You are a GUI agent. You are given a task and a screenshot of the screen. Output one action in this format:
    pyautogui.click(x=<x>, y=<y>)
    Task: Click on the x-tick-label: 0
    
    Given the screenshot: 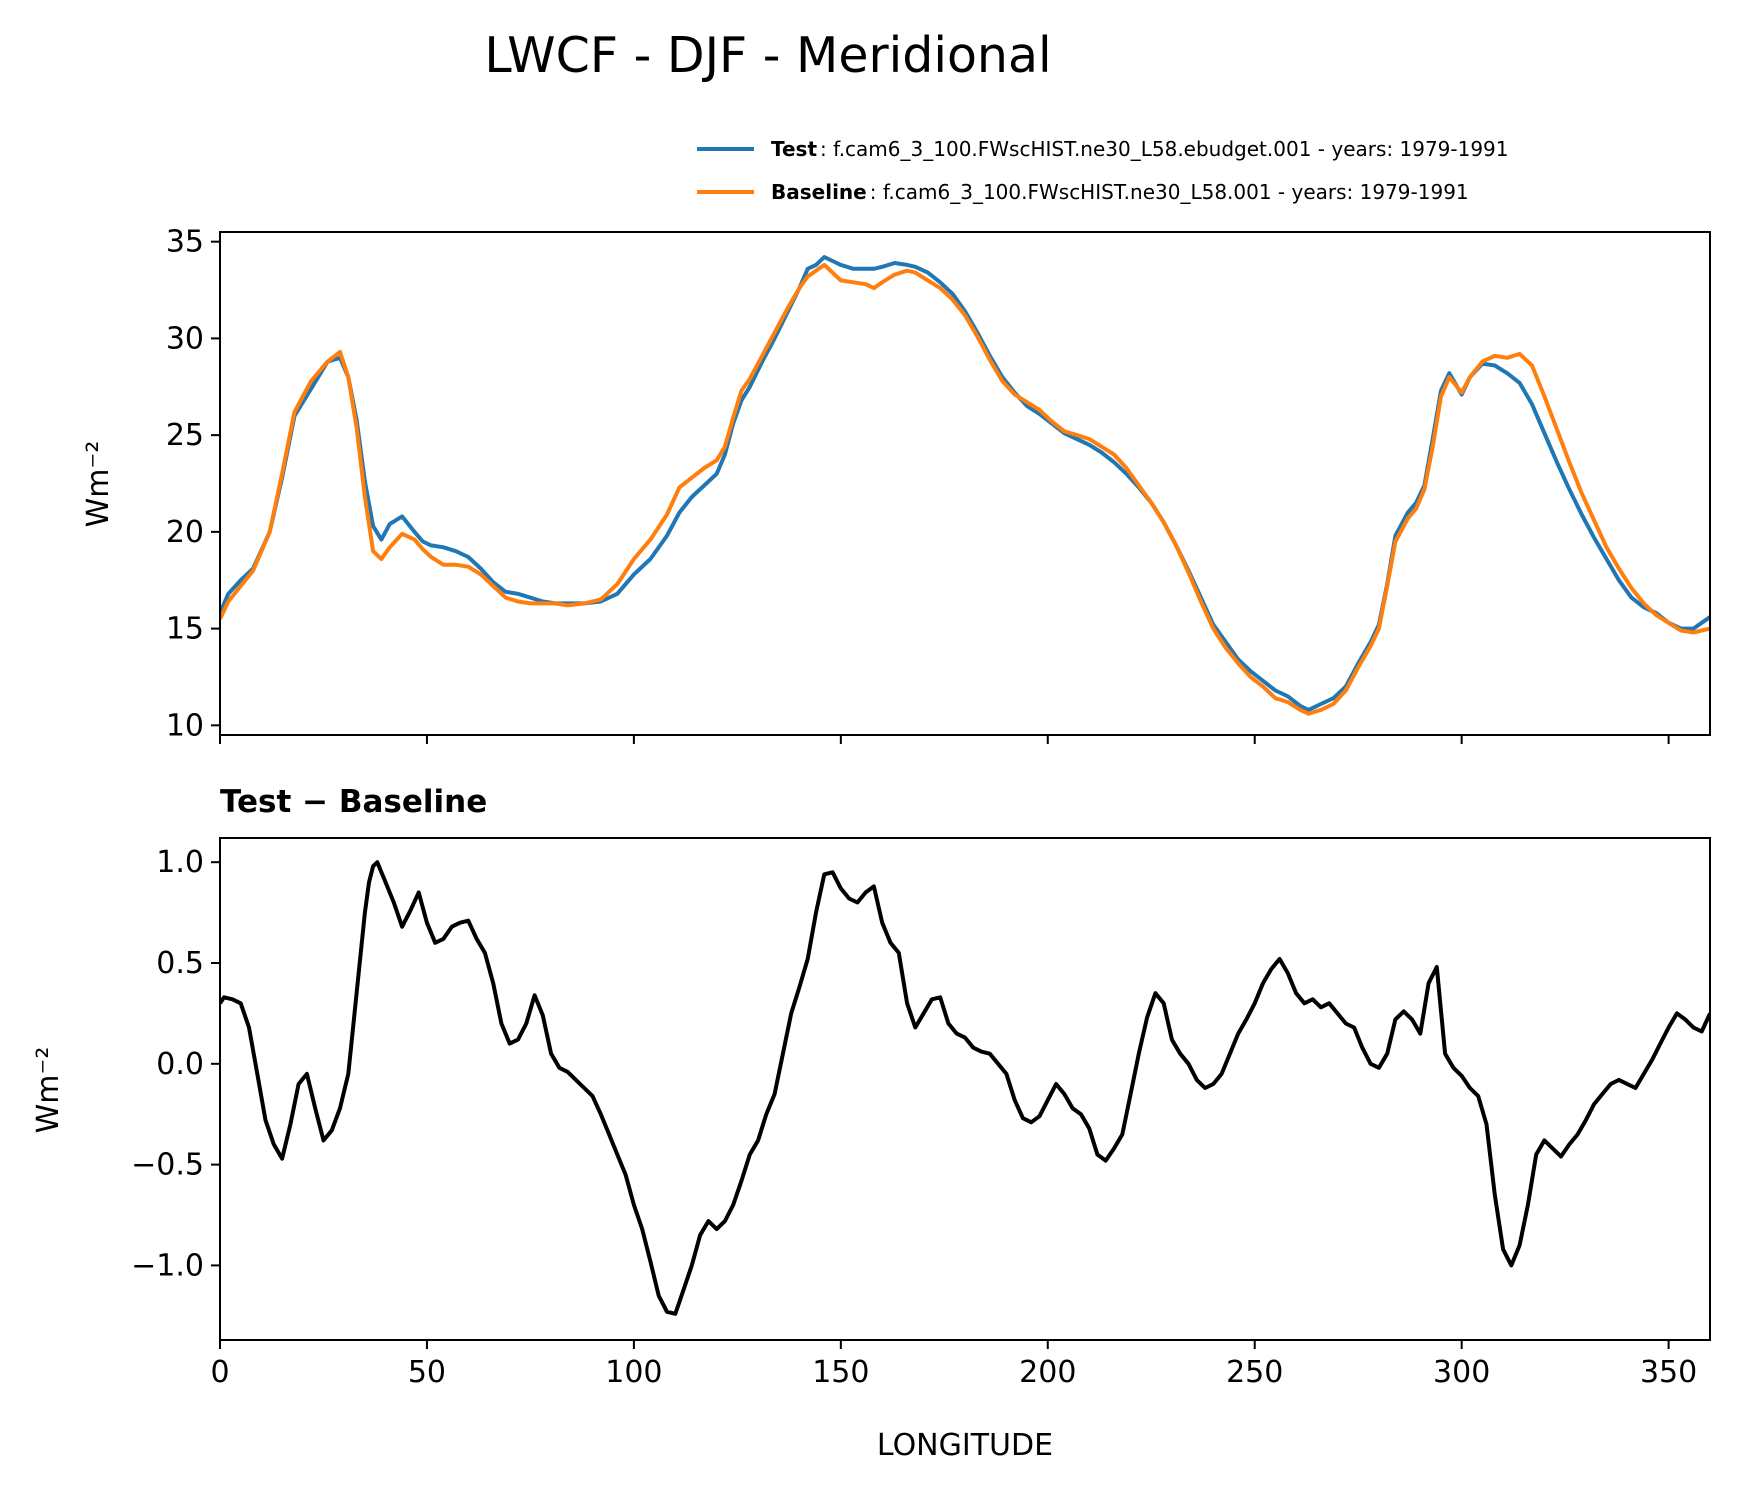 What is the action you would take?
    pyautogui.click(x=219, y=1372)
    